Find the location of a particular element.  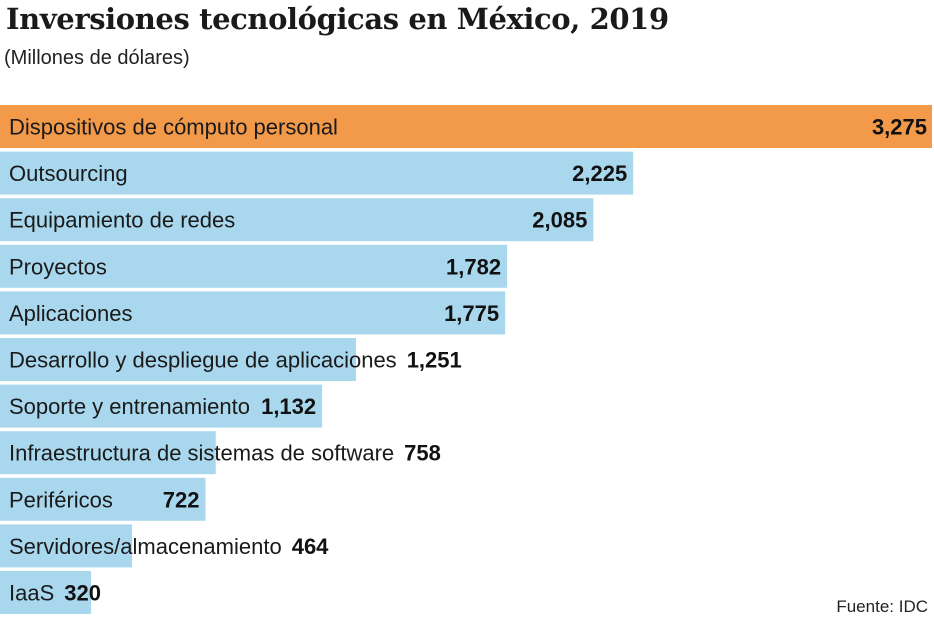

bar-value-10: 320 is located at coordinates (82, 593).